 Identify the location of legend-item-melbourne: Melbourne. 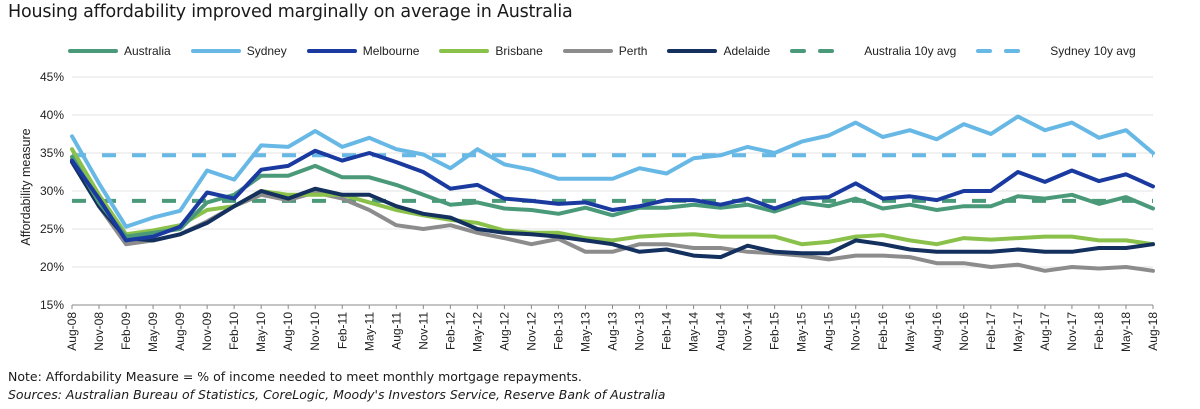
(363, 51).